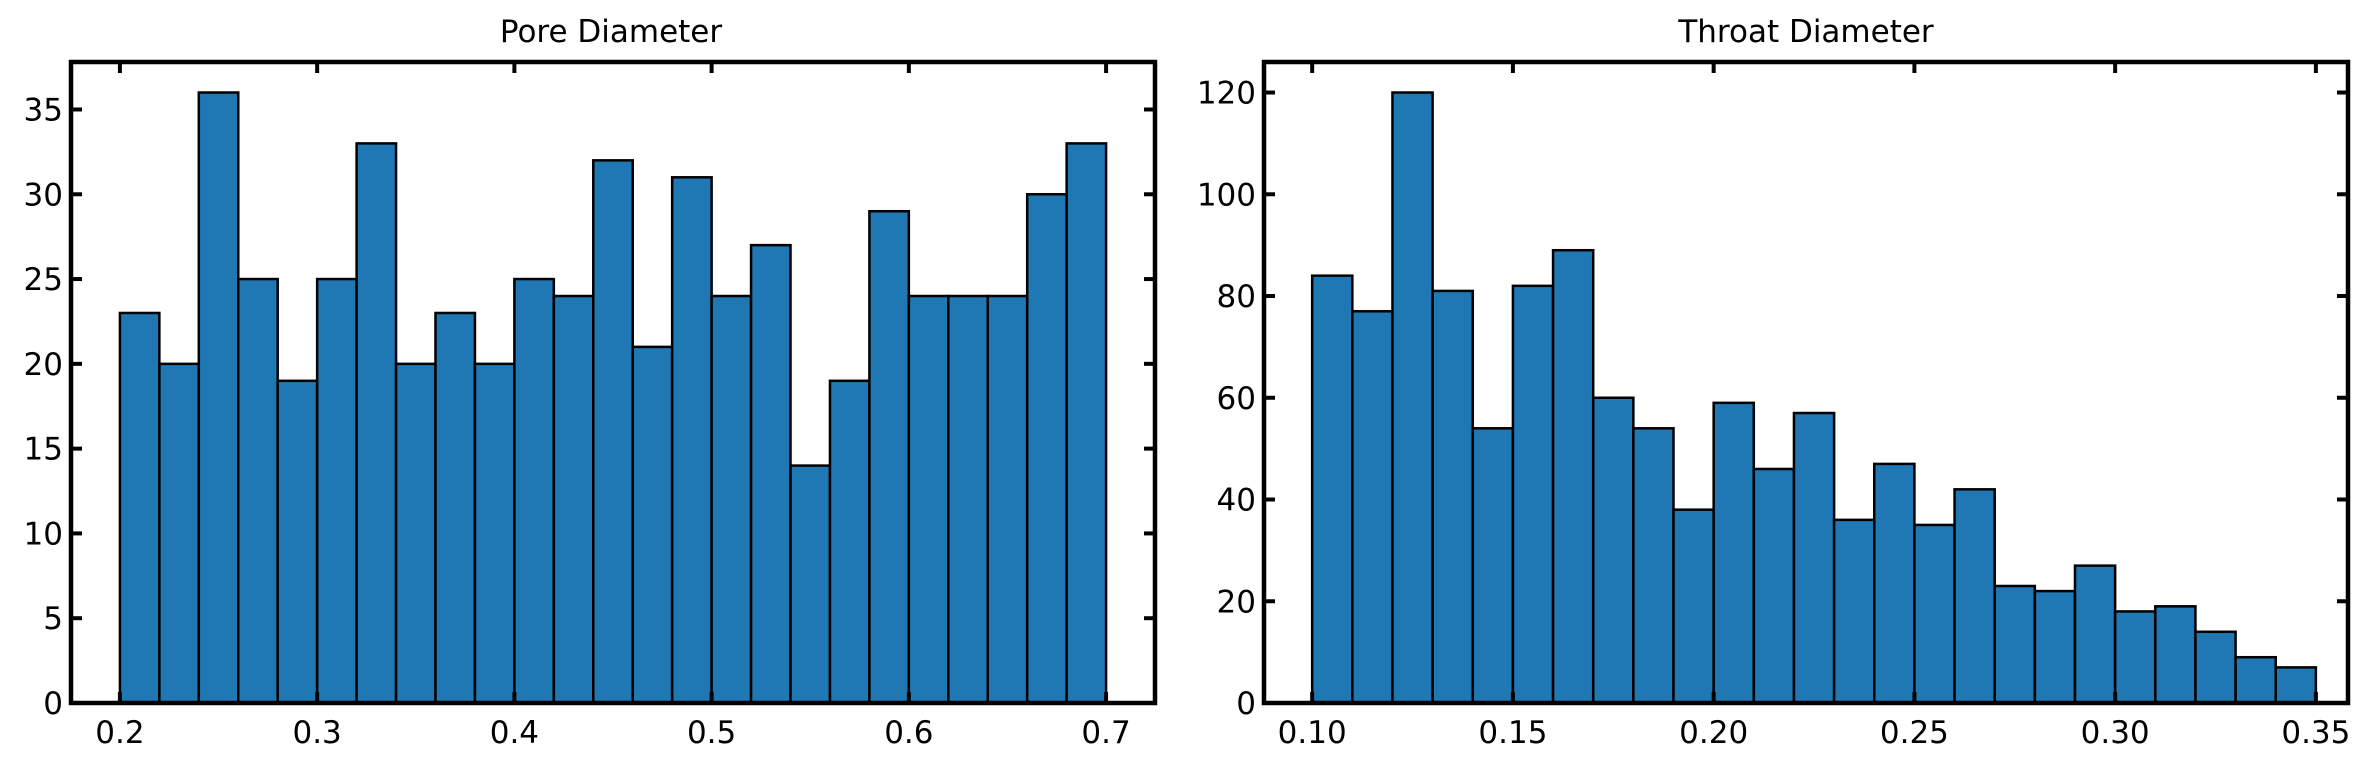 This screenshot has width=2368, height=767. What do you see at coordinates (53, 619) in the screenshot?
I see `pore-diameter-y-tick-label: 5` at bounding box center [53, 619].